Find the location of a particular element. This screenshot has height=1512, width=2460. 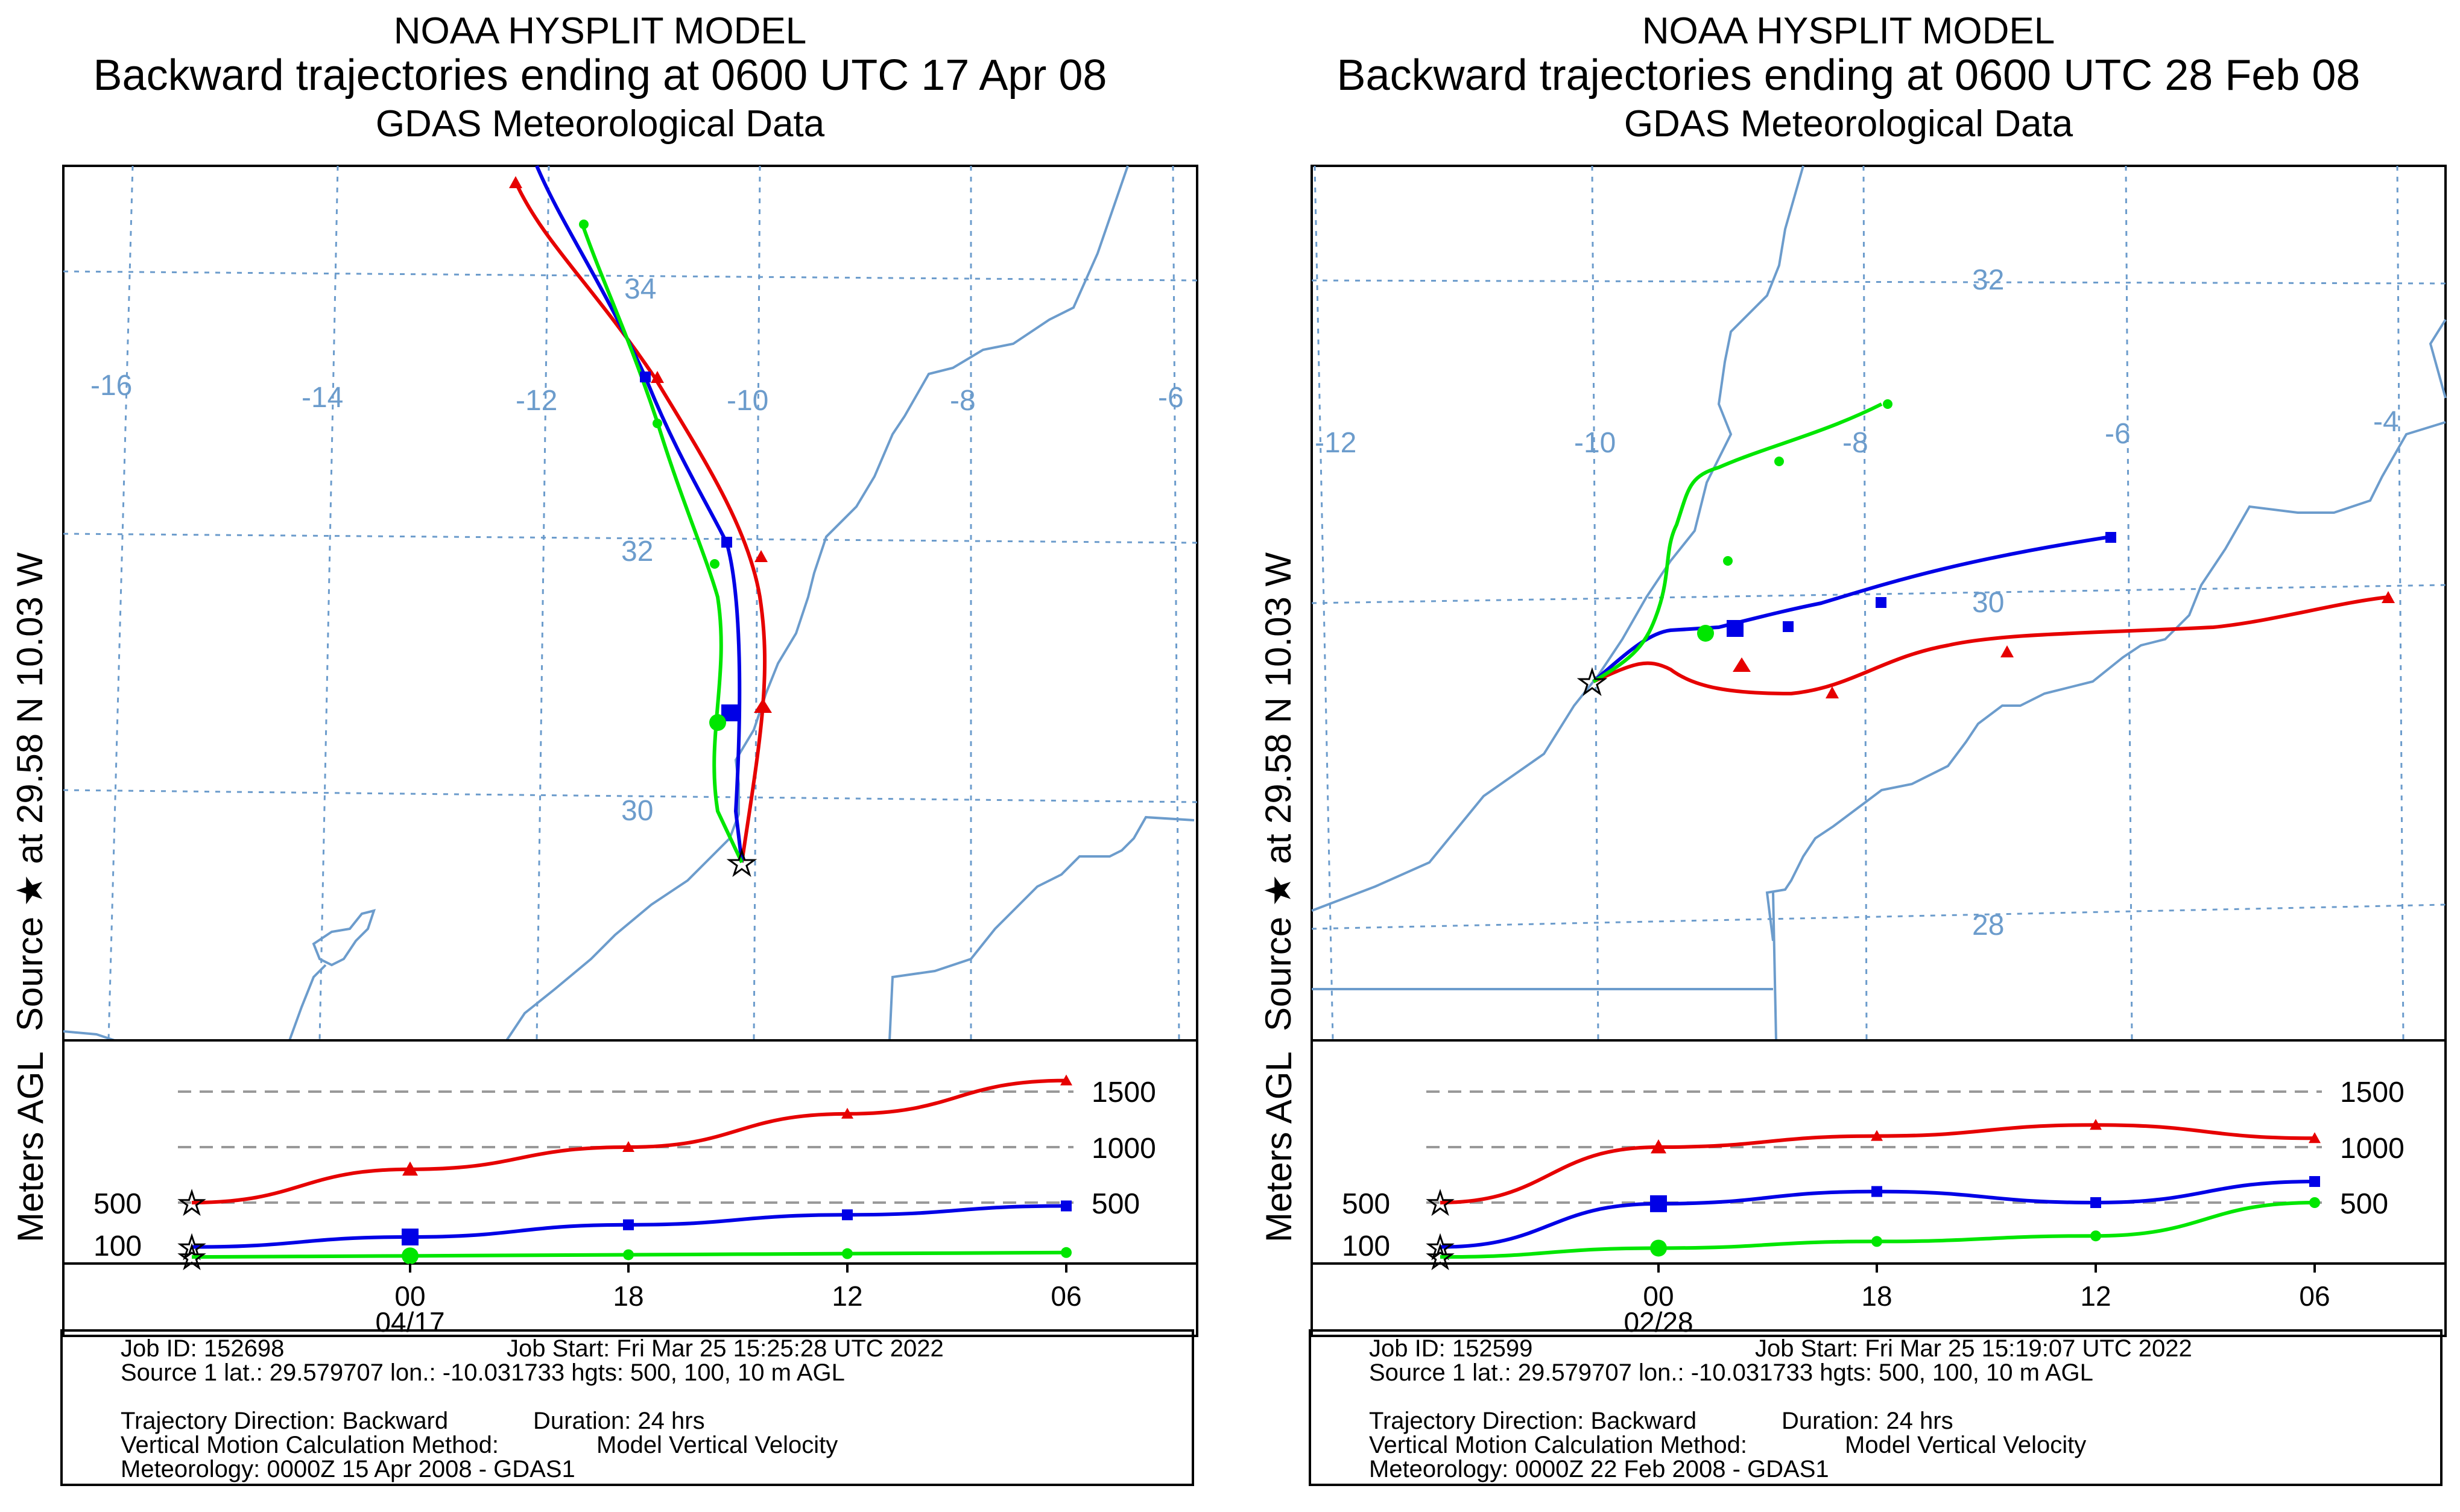

map-trajectories is located at coordinates (640, 514).